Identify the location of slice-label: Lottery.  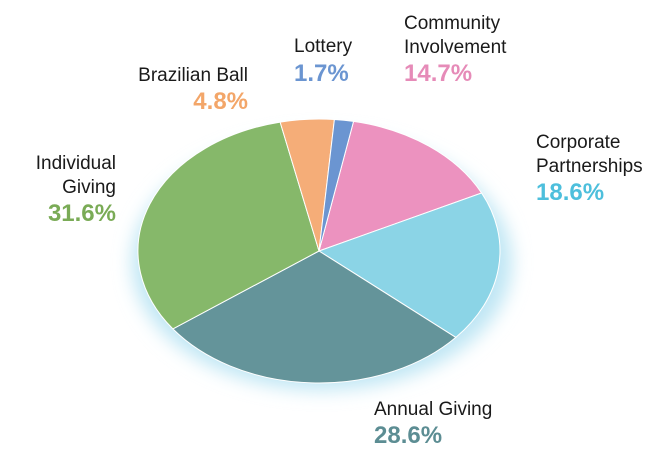
(323, 46).